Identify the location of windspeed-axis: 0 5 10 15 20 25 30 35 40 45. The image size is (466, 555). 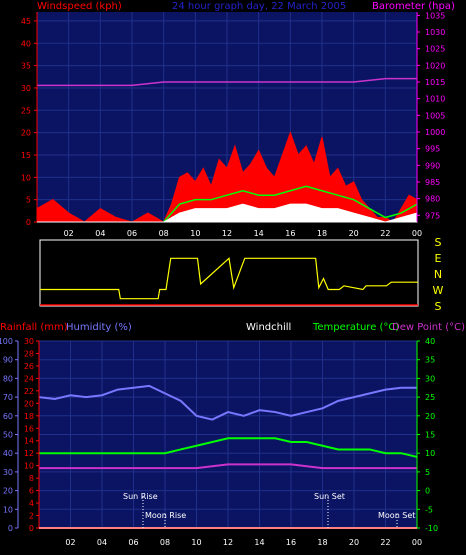
(29, 119).